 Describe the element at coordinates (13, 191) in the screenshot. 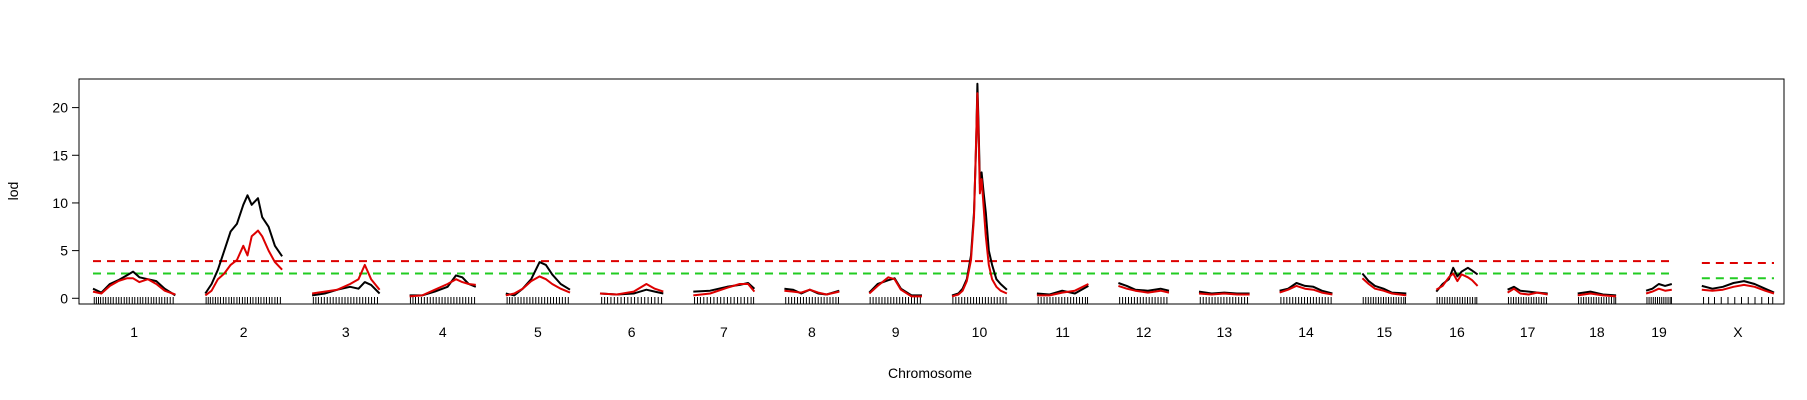

I see `y-axis-title: lod` at that location.